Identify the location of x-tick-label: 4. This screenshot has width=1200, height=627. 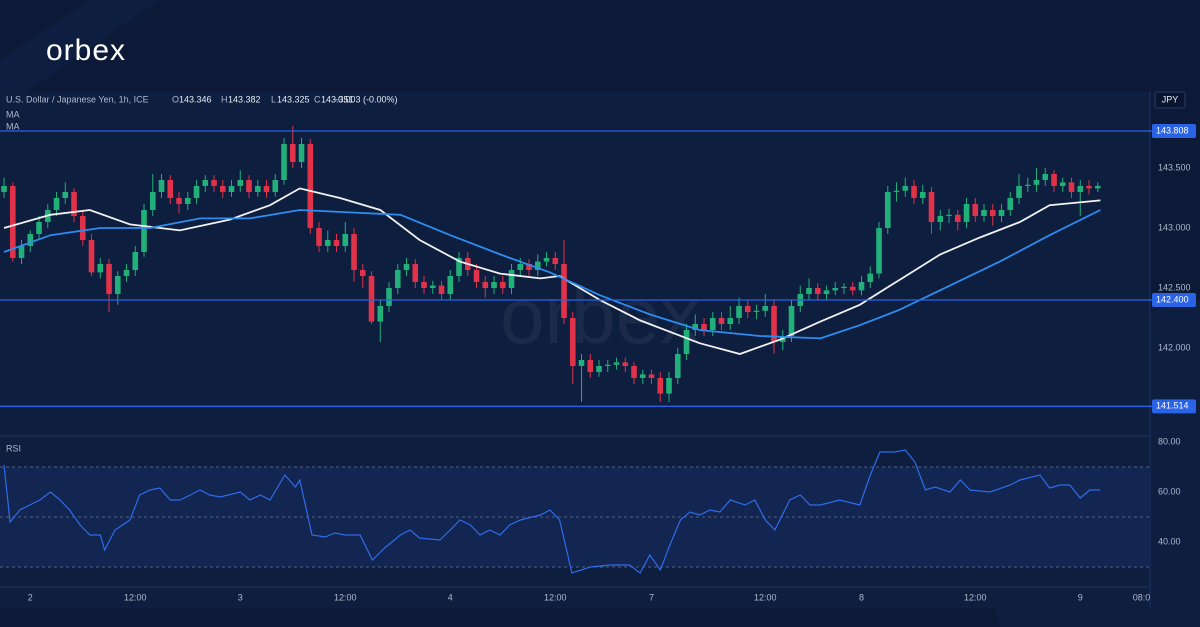
(450, 597).